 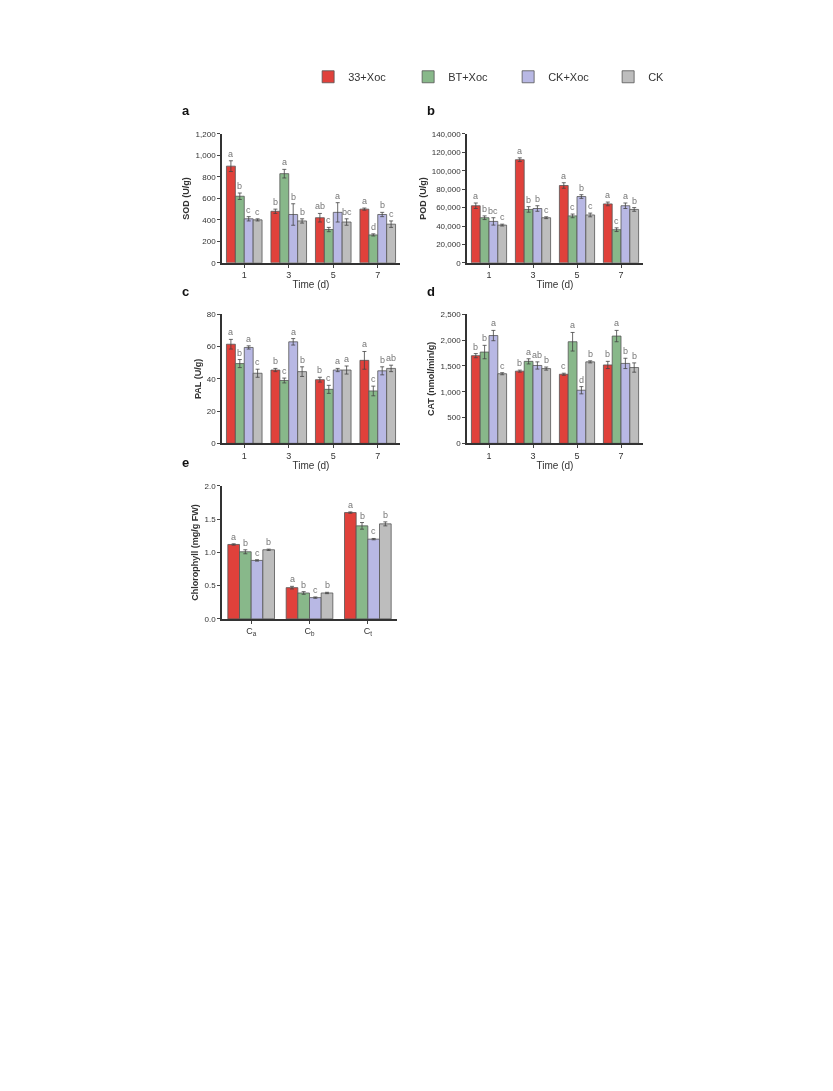 What do you see at coordinates (211, 379) in the screenshot?
I see `y-tick-label: 40` at bounding box center [211, 379].